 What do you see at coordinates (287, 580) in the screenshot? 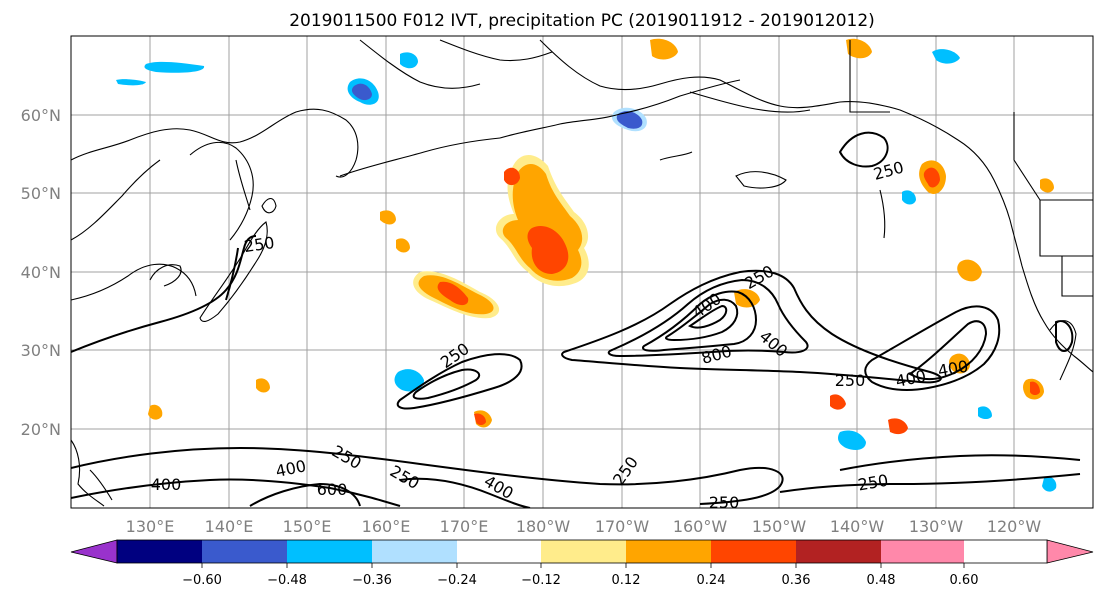
I see `colorbar-tick-label: −0.48` at bounding box center [287, 580].